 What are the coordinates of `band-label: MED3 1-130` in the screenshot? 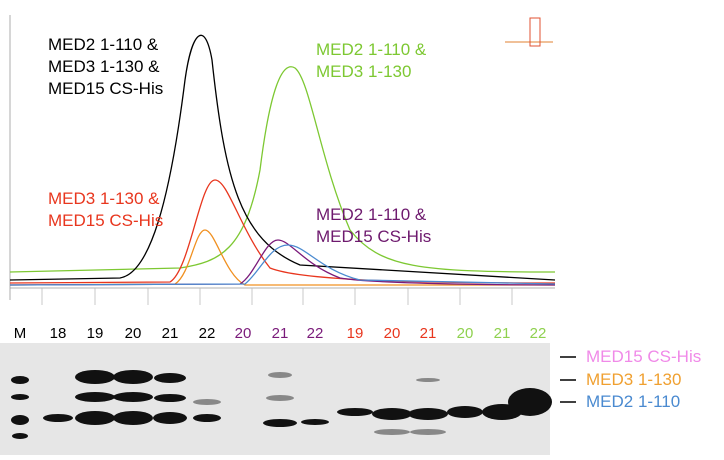 It's located at (633, 379).